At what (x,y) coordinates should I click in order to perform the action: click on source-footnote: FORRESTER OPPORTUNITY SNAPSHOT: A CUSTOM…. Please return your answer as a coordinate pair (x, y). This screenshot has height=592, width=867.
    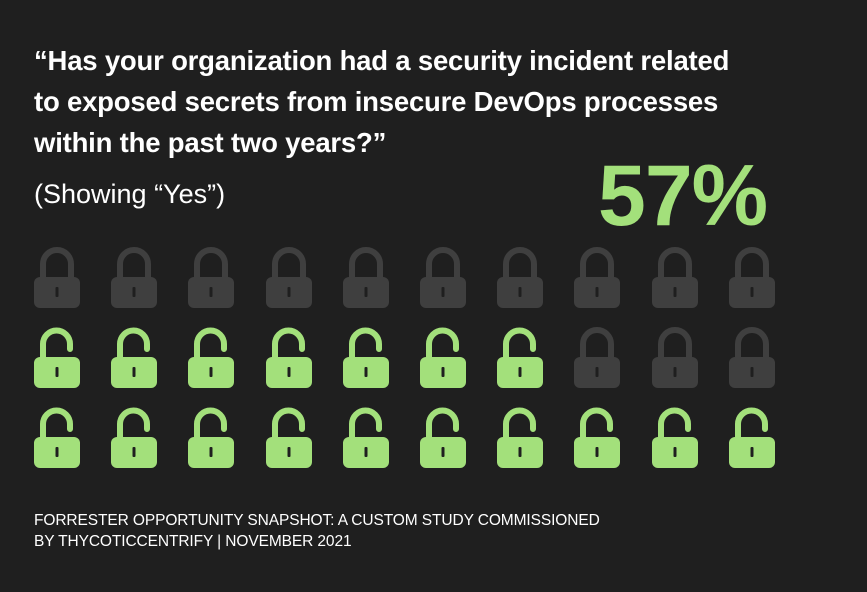
    Looking at the image, I should click on (317, 531).